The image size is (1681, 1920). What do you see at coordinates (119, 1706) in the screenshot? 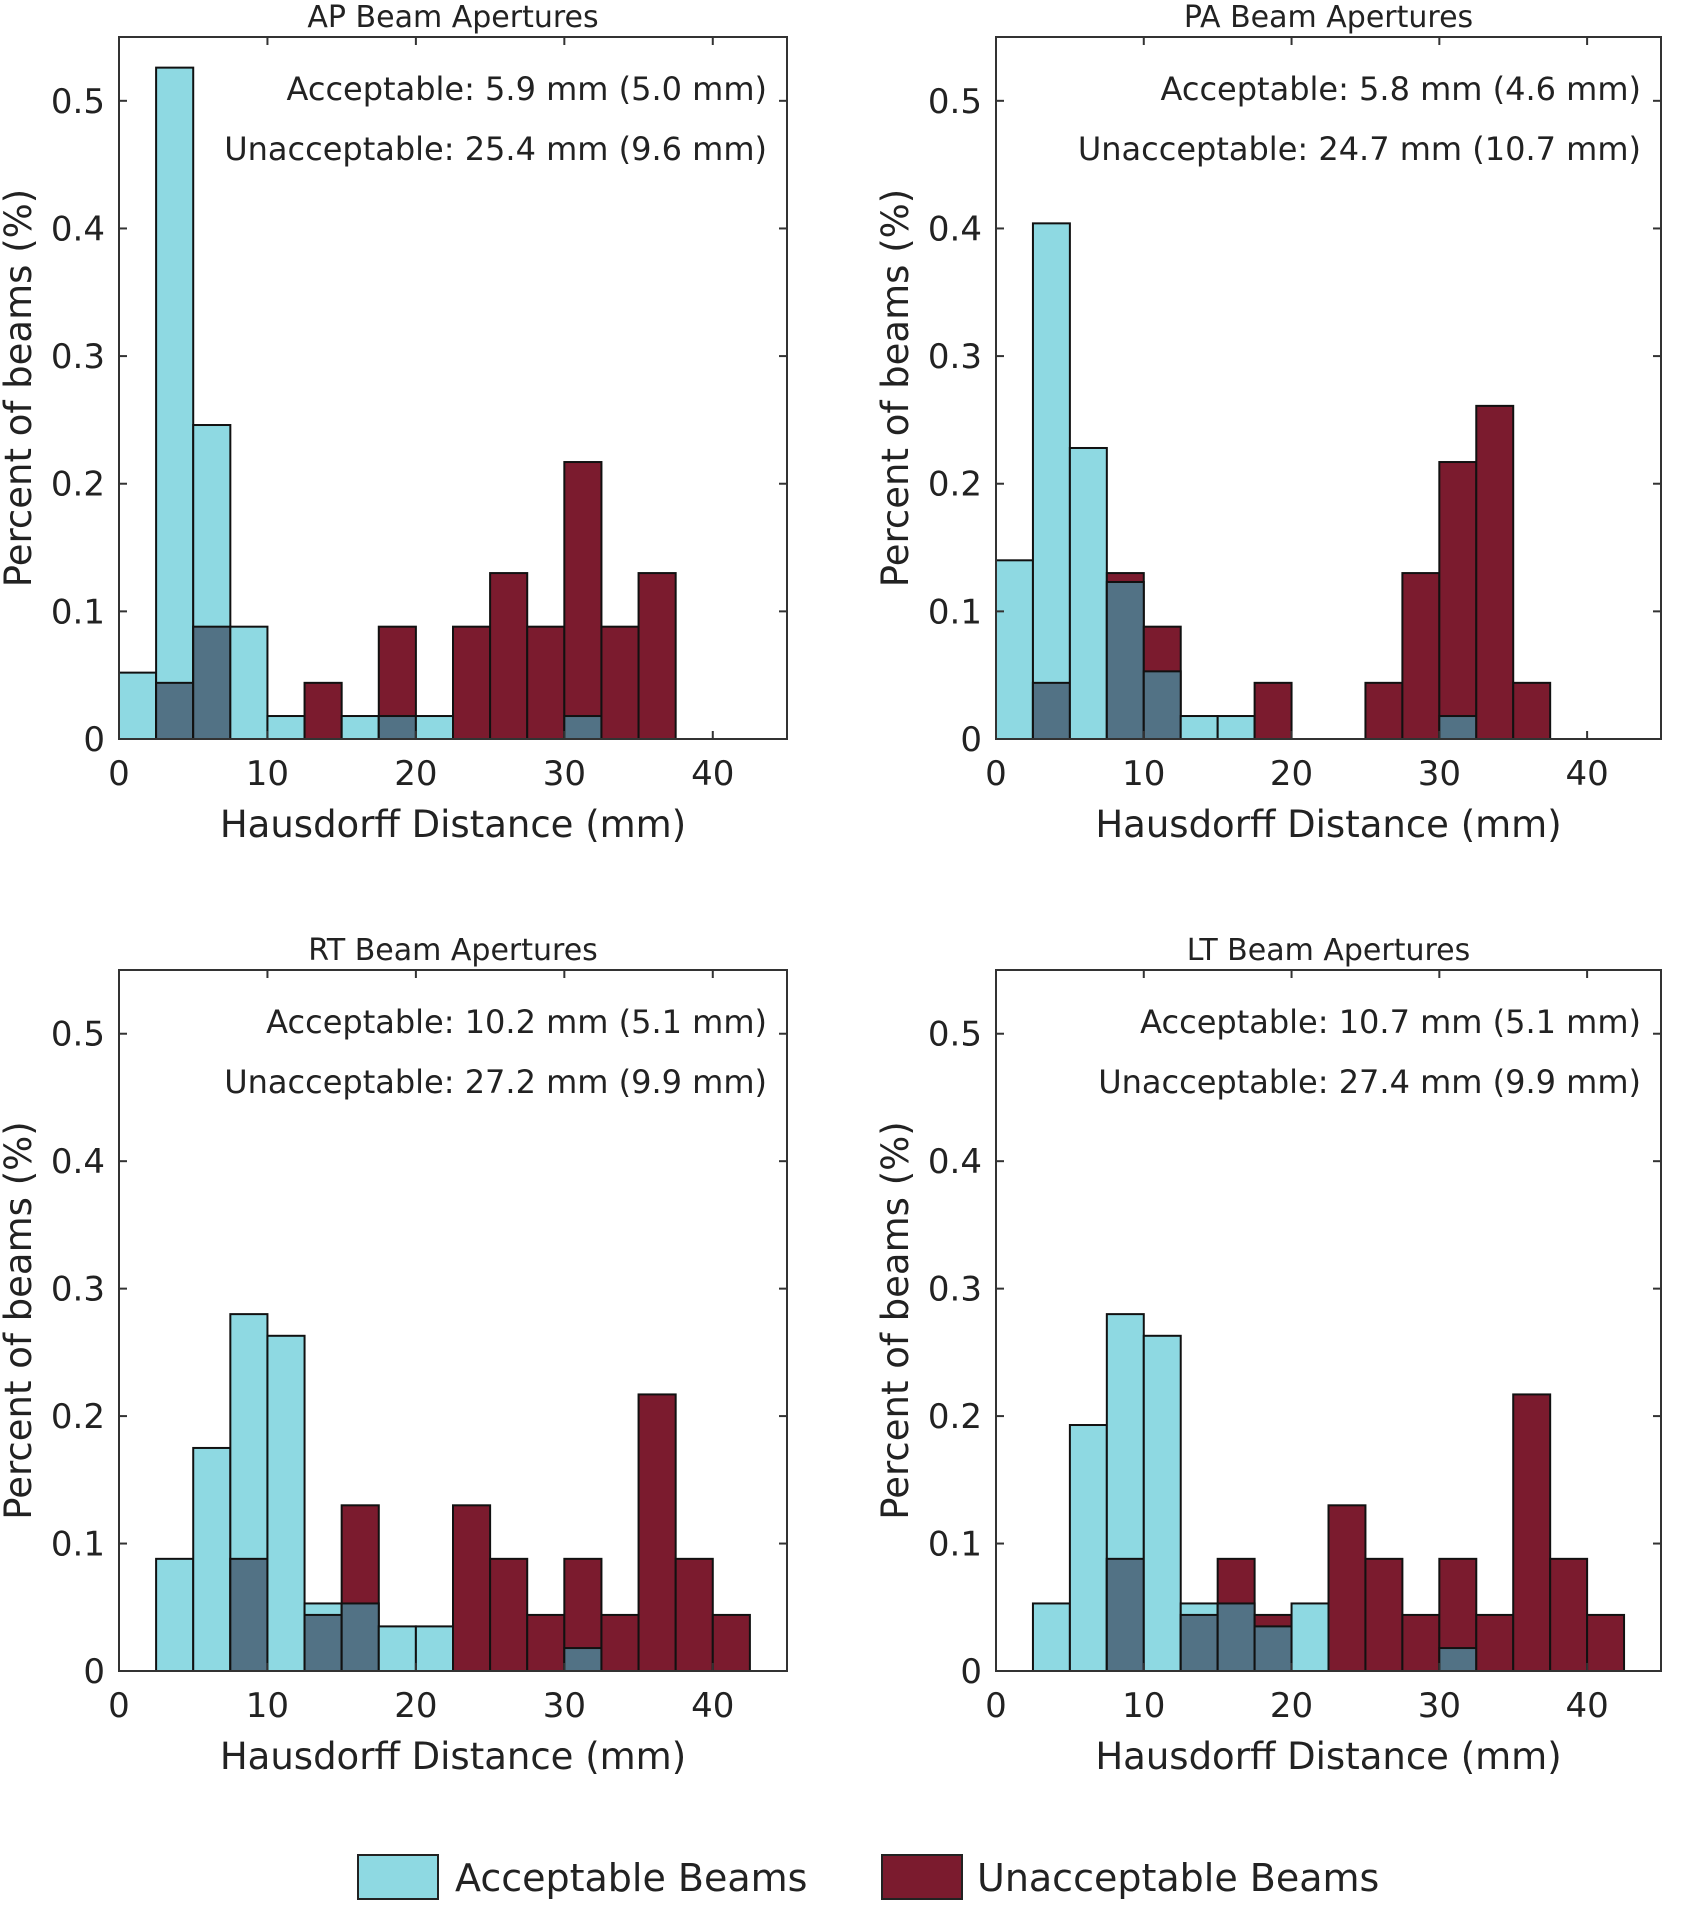
I see `x-tick-label: 0` at bounding box center [119, 1706].